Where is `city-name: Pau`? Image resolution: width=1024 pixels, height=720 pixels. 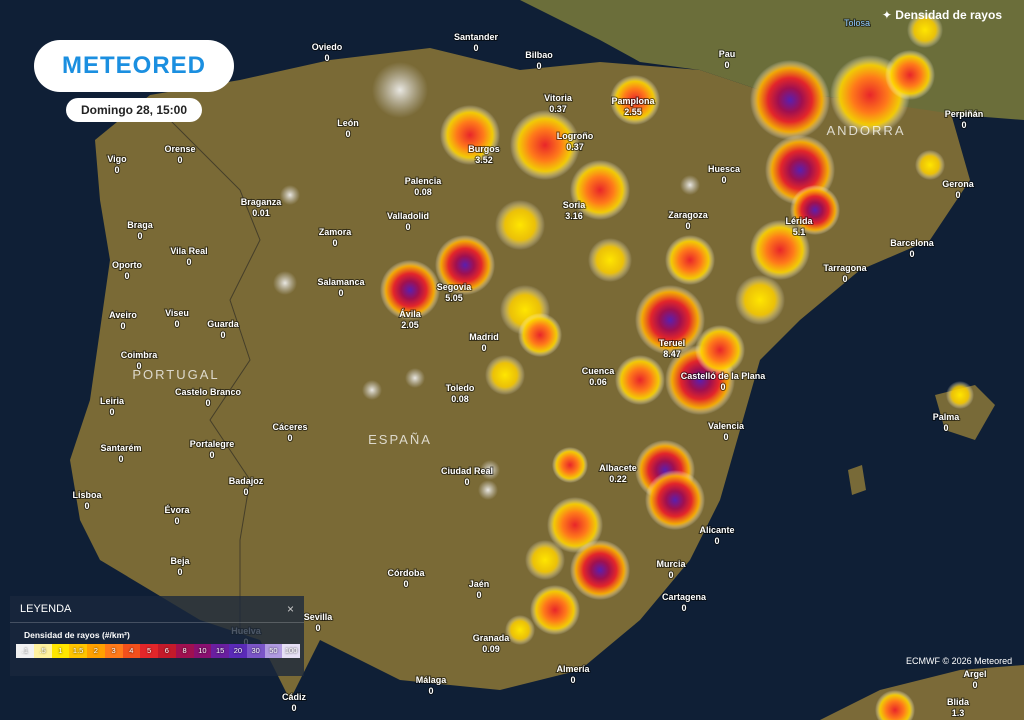
city-name: Pau is located at coordinates (727, 54).